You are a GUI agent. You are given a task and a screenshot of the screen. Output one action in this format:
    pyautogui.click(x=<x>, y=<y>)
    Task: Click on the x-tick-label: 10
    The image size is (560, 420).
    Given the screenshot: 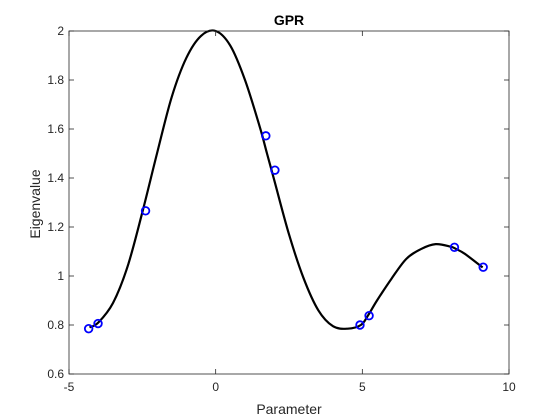 What is the action you would take?
    pyautogui.click(x=509, y=387)
    